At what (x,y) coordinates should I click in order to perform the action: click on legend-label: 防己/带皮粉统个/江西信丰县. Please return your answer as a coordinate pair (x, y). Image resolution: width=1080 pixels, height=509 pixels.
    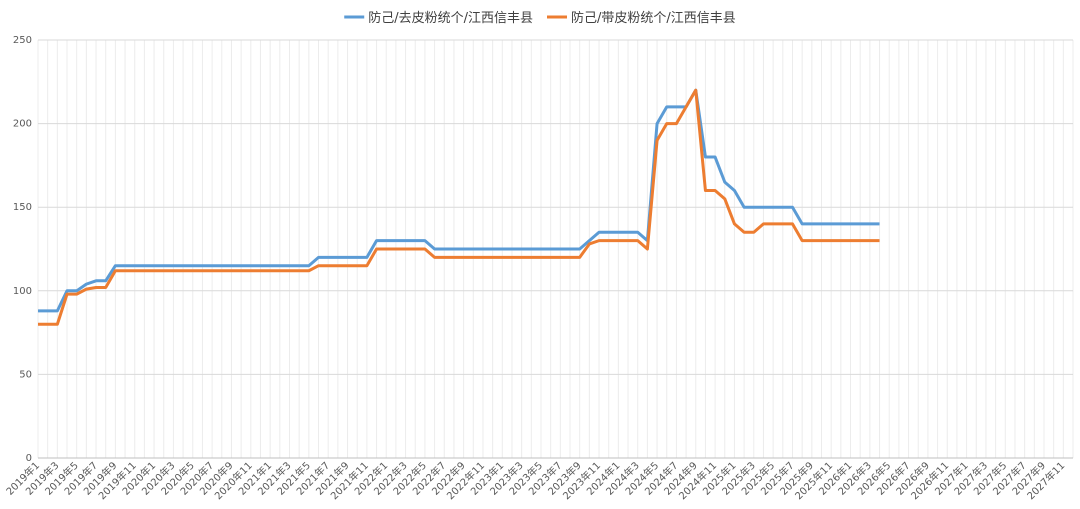
    Looking at the image, I should click on (653, 18).